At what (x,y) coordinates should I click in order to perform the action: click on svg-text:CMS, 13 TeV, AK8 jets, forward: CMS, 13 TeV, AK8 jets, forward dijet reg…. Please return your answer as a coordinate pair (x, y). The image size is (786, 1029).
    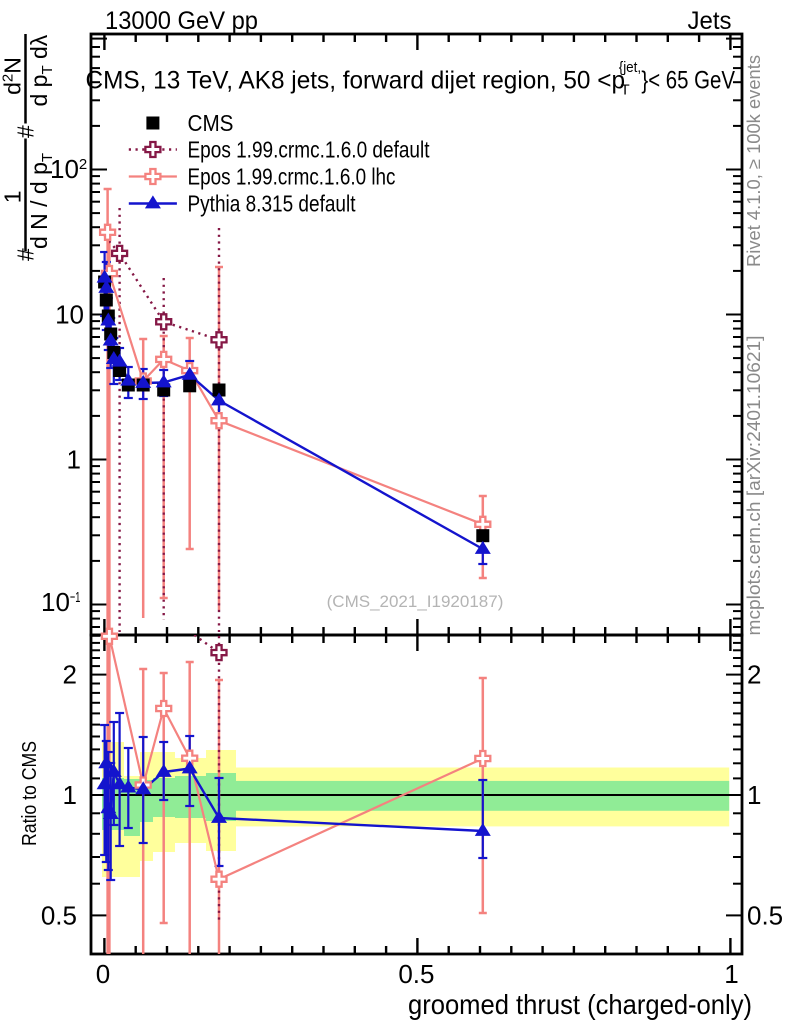
    Looking at the image, I should click on (356, 80).